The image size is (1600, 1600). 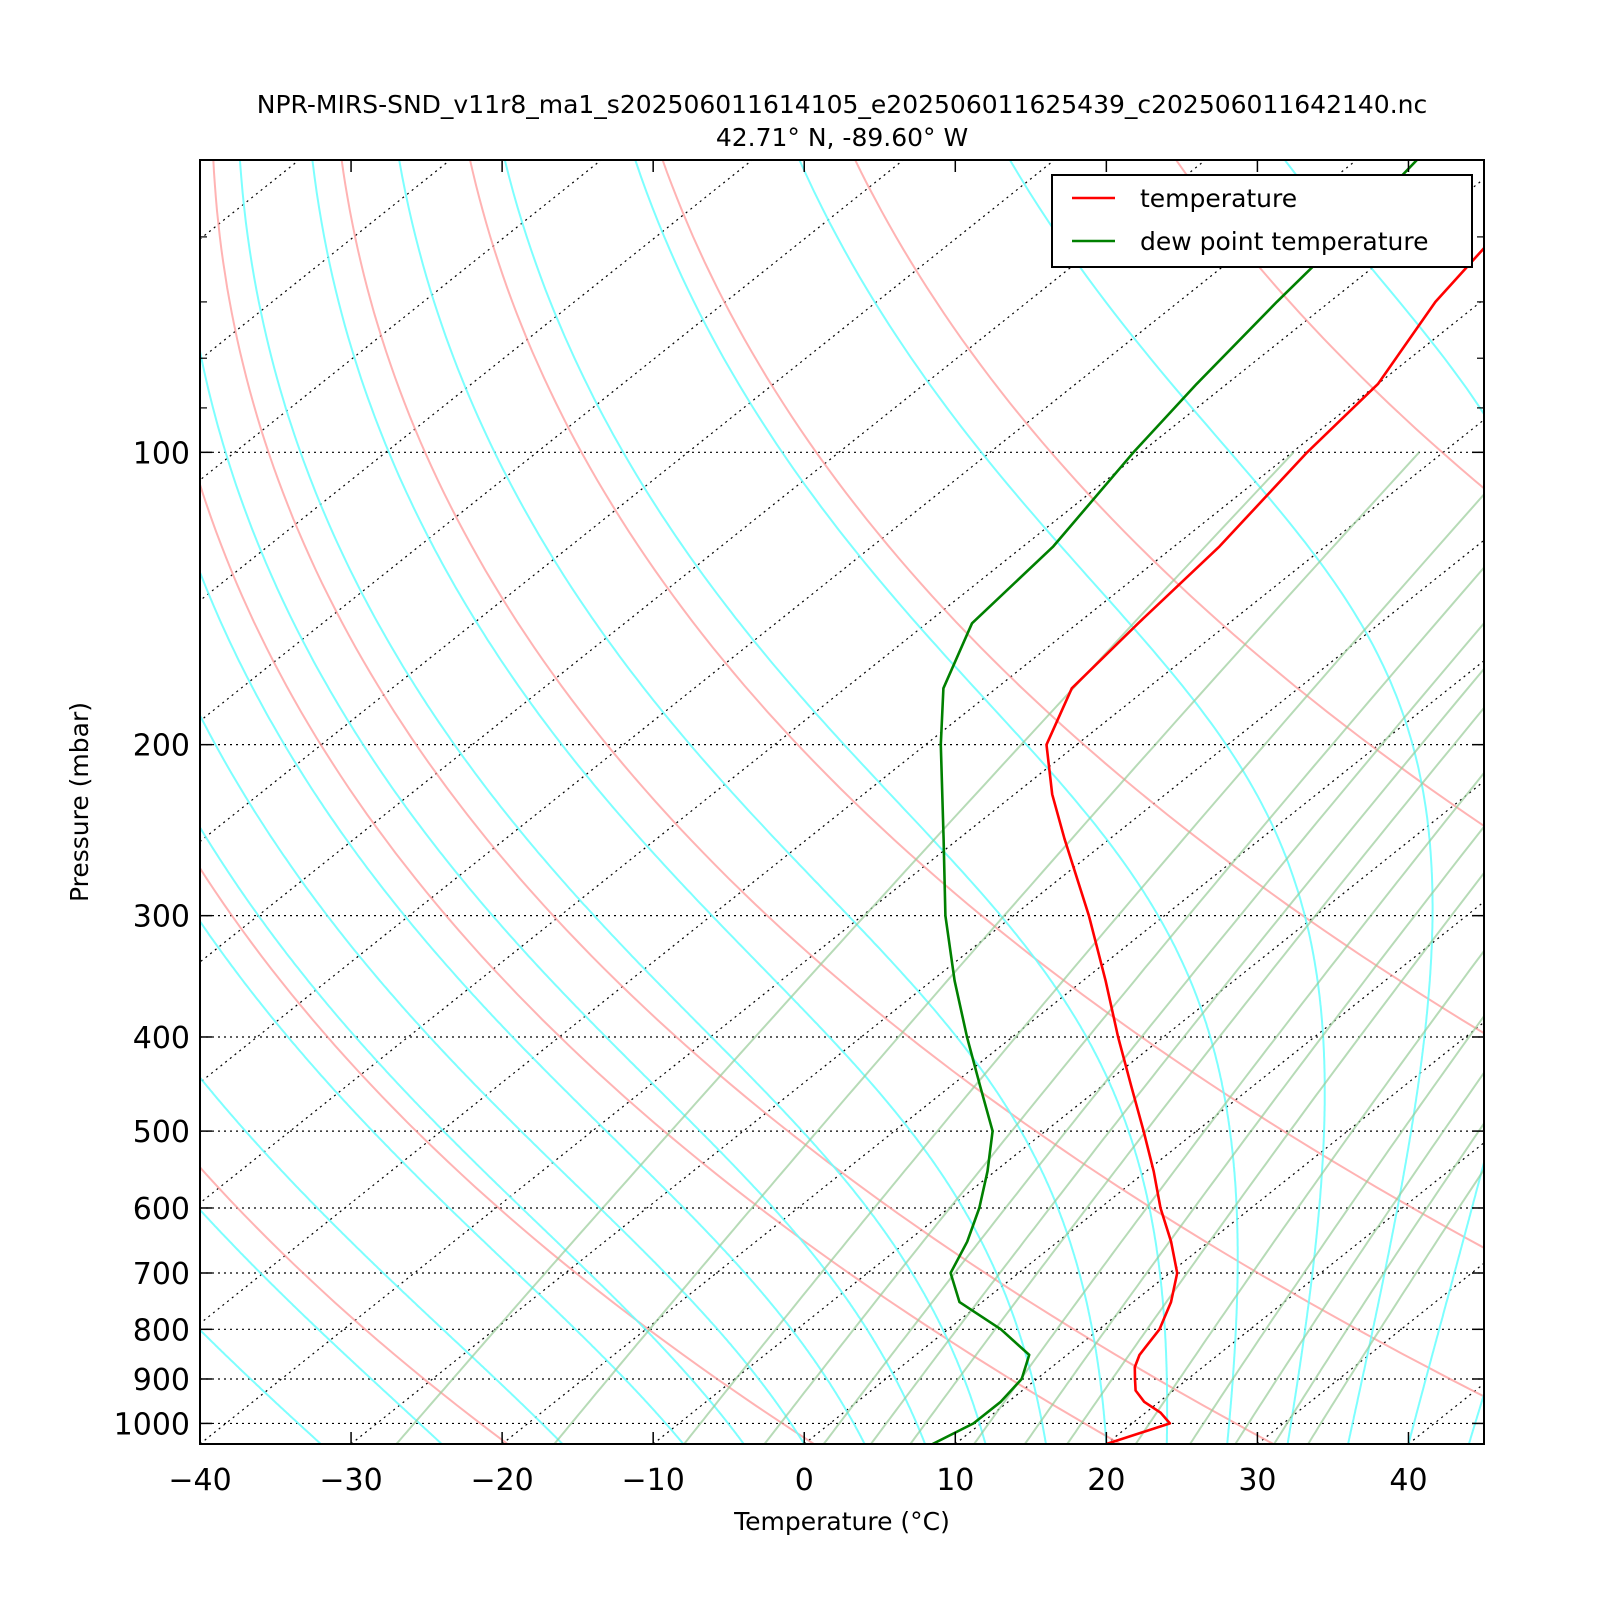 I want to click on legend: temperature dew point temperature, so click(x=1262, y=221).